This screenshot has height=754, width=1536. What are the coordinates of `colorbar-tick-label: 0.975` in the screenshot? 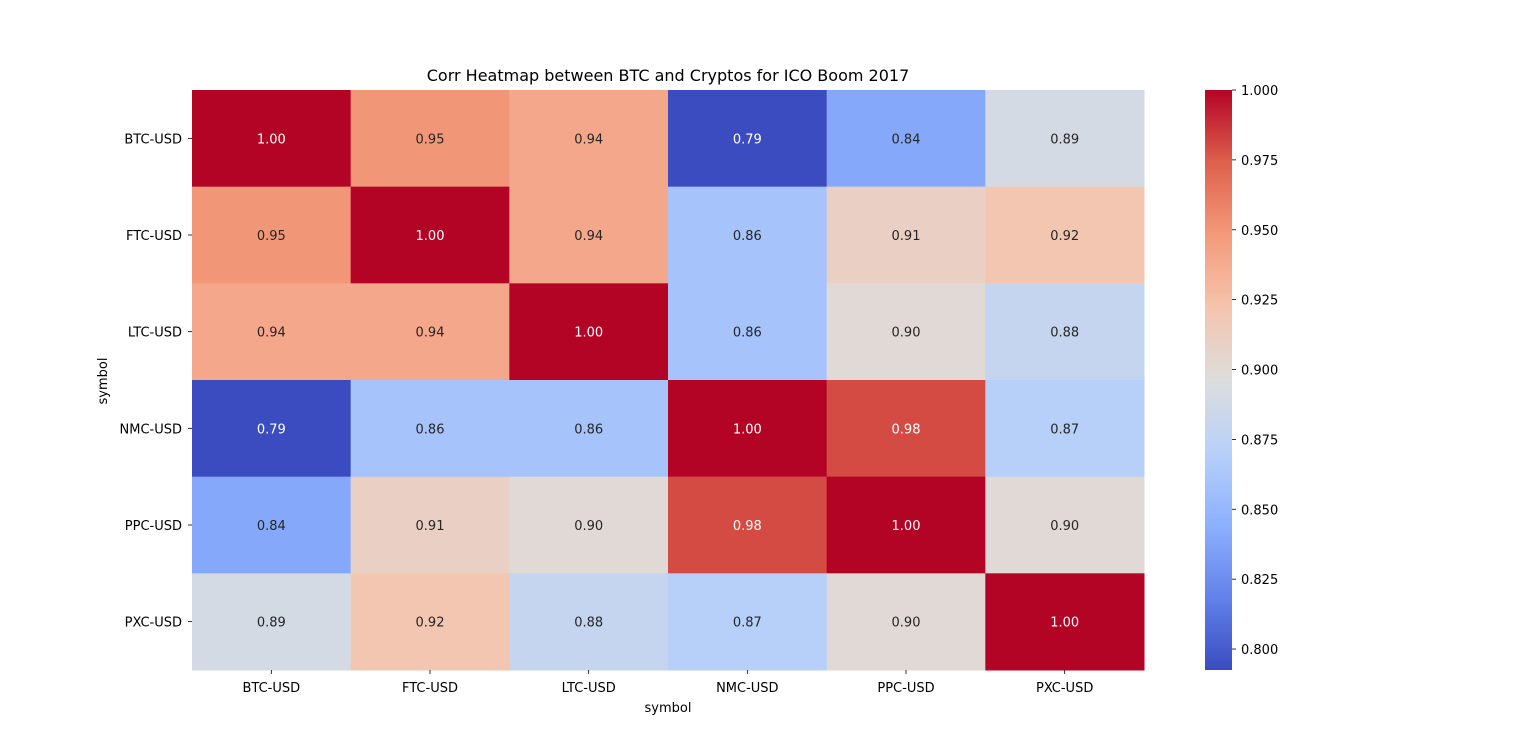 It's located at (1259, 161).